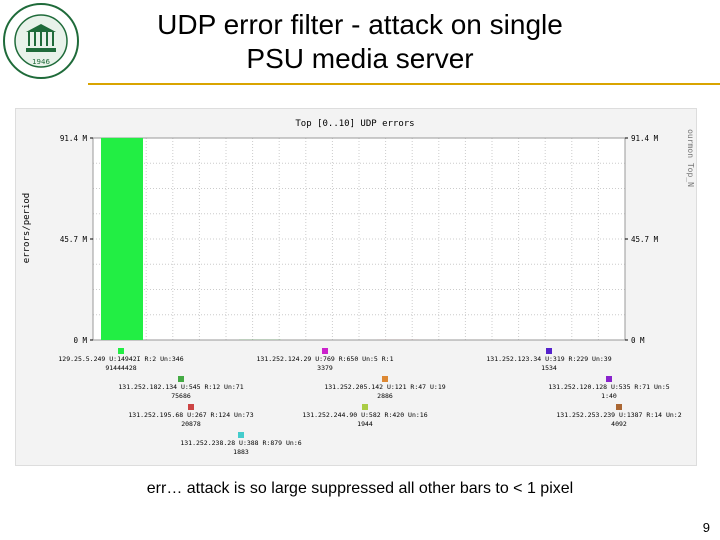 This screenshot has width=720, height=540. I want to click on legend-count: 75686, so click(181, 396).